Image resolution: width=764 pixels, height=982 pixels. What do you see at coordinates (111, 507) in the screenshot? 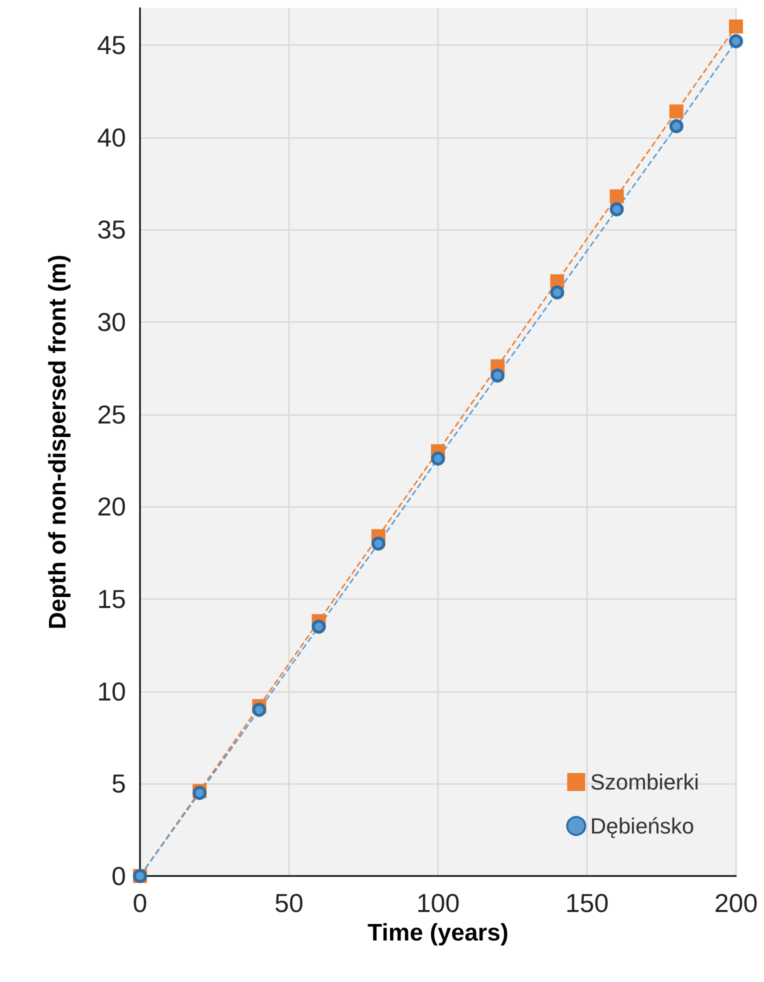
I see `y-tick-label: 20` at bounding box center [111, 507].